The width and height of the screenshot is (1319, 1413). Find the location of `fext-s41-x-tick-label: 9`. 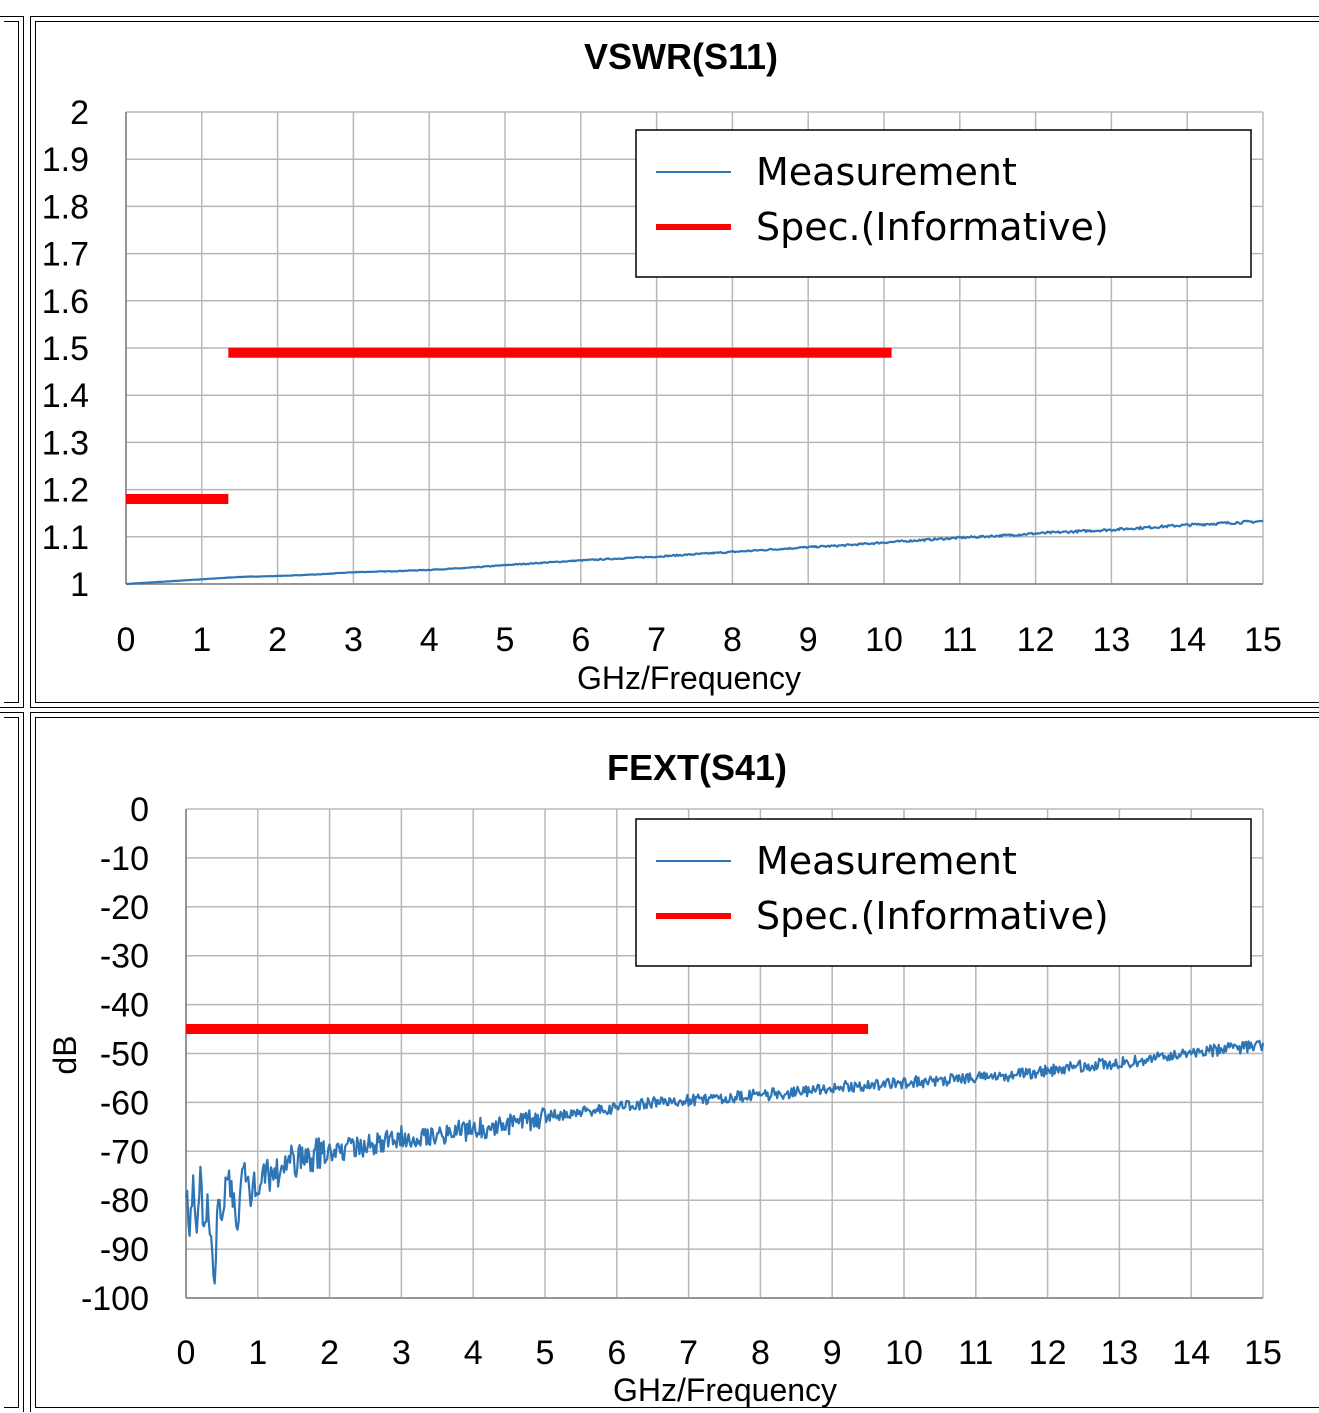

fext-s41-x-tick-label: 9 is located at coordinates (832, 1353).